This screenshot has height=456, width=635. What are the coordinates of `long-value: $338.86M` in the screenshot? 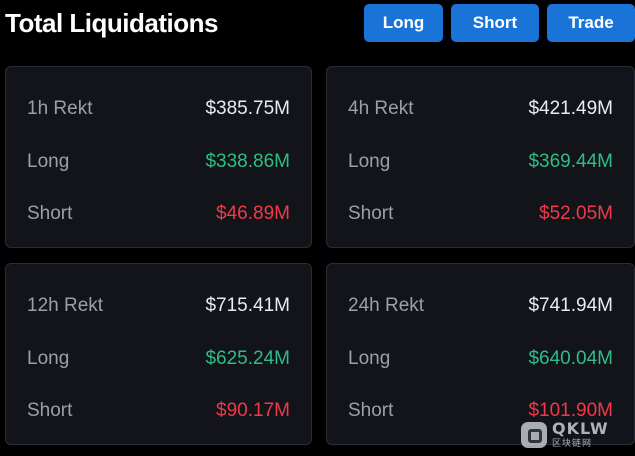 It's located at (247, 161).